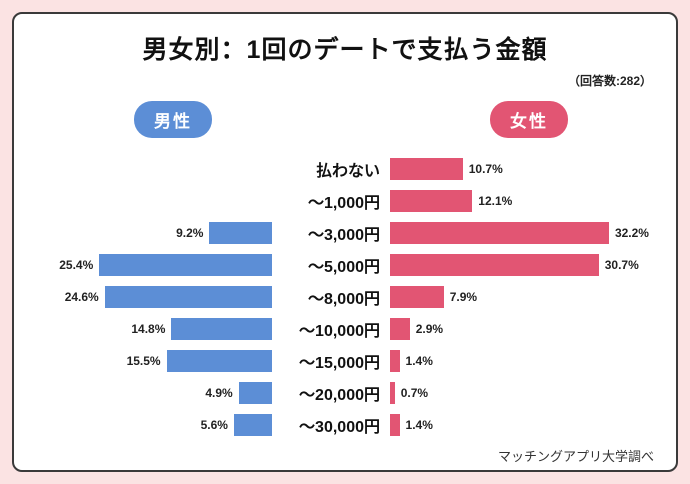 The height and width of the screenshot is (484, 690). Describe the element at coordinates (153, 233) in the screenshot. I see `male-bar-zone: 9.2%` at that location.